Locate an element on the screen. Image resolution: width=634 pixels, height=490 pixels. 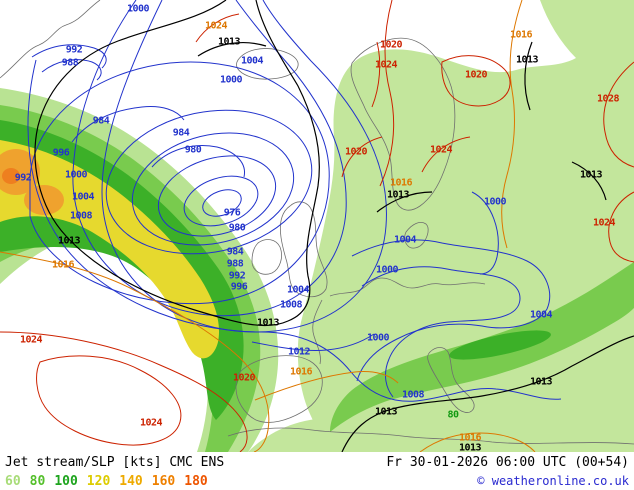
legend-value-120: 120 is located at coordinates (98, 481).